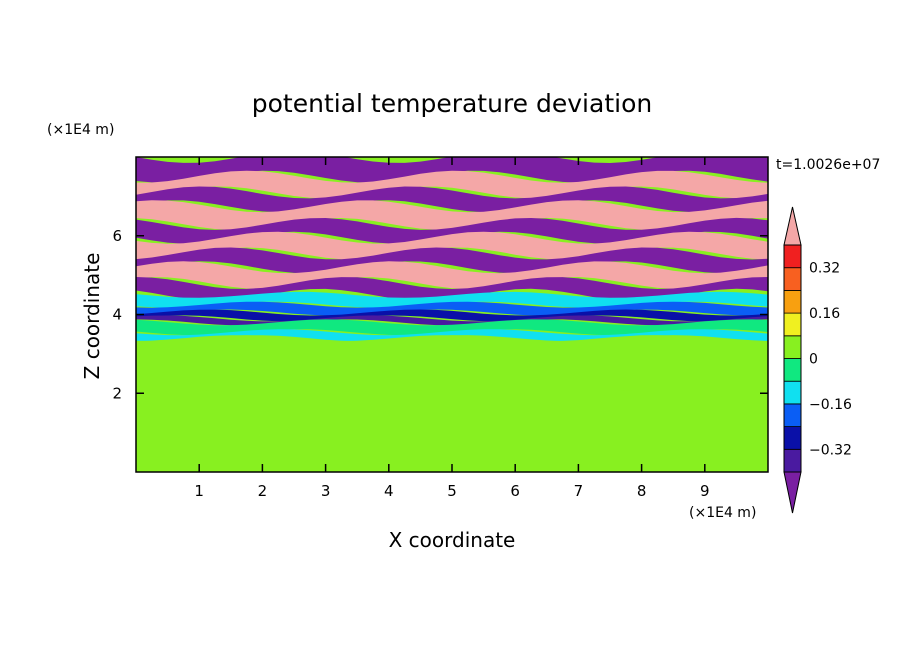 Image resolution: width=904 pixels, height=654 pixels. I want to click on x-tick-label: 4, so click(389, 491).